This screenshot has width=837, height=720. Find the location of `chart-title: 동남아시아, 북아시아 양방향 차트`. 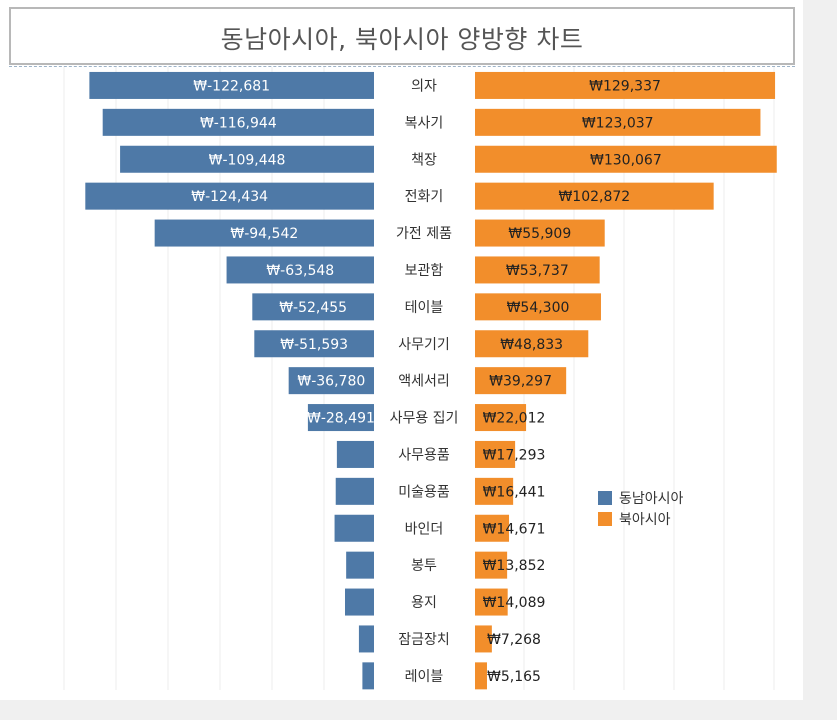

chart-title: 동남아시아, 북아시아 양방향 차트 is located at coordinates (402, 39).